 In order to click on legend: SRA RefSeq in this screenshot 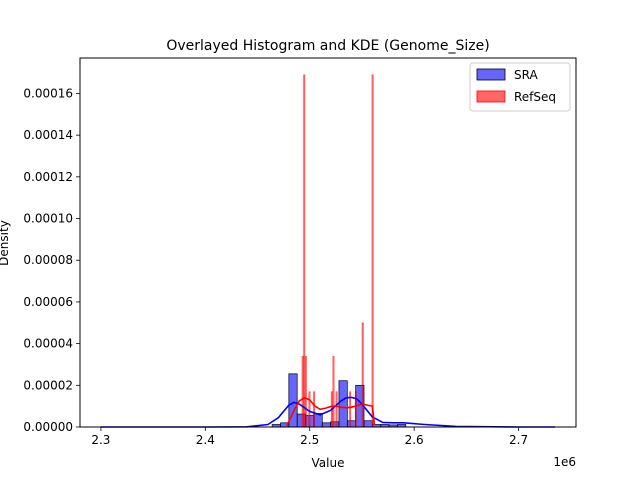, I will do `click(520, 87)`.